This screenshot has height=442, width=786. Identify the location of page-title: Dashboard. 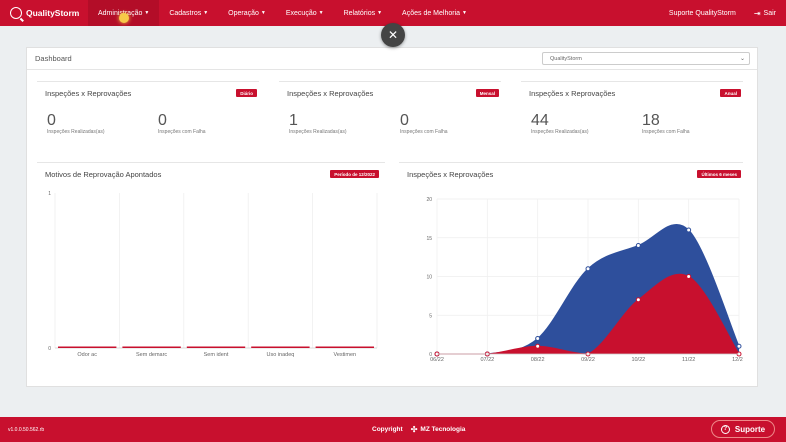
(53, 58).